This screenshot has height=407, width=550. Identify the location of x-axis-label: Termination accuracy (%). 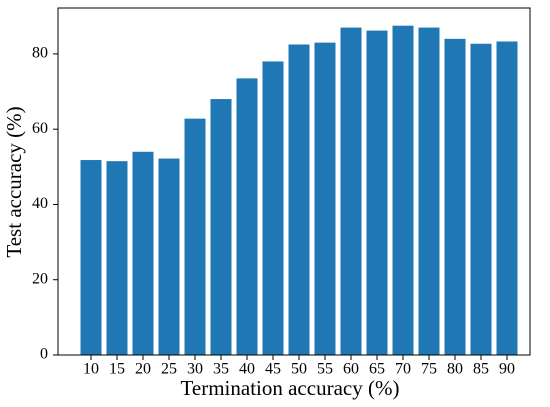
(290, 388).